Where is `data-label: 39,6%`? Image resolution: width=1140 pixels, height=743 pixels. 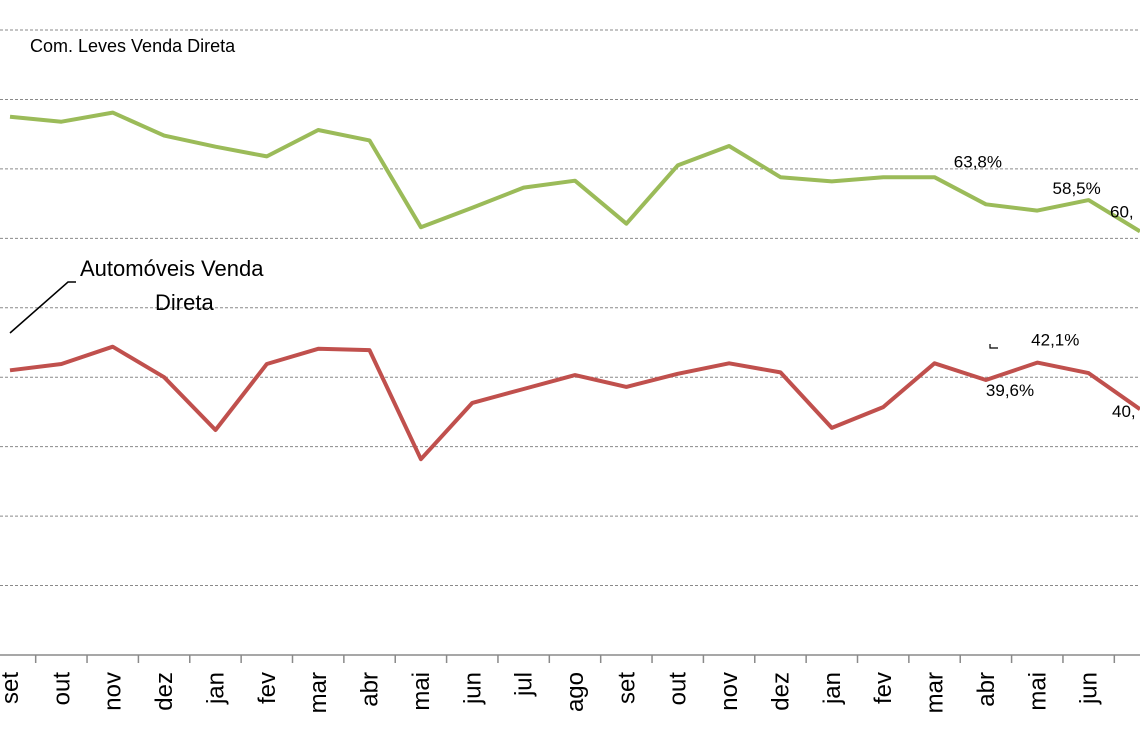
data-label: 39,6% is located at coordinates (1010, 390).